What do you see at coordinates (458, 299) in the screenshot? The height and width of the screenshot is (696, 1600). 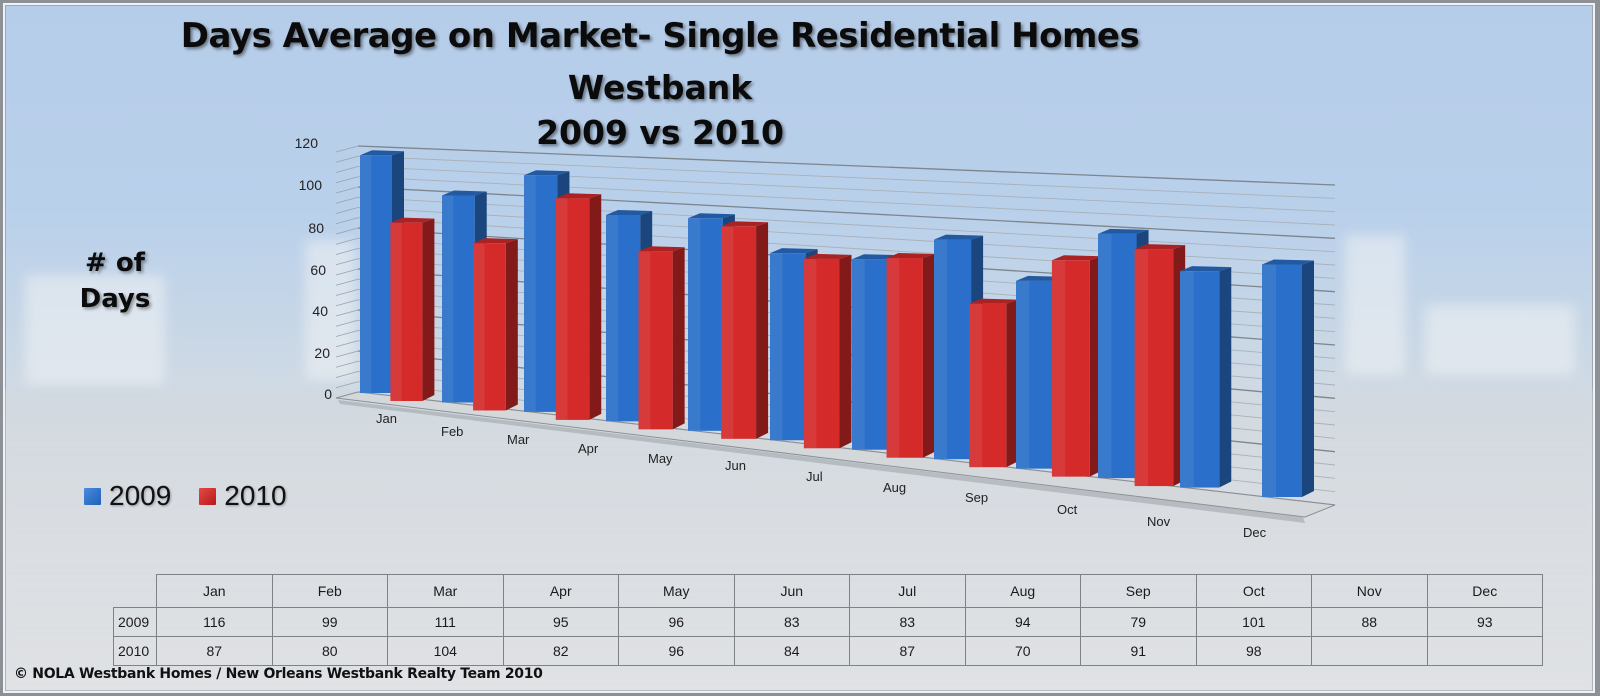 I see `bar-2009-feb` at bounding box center [458, 299].